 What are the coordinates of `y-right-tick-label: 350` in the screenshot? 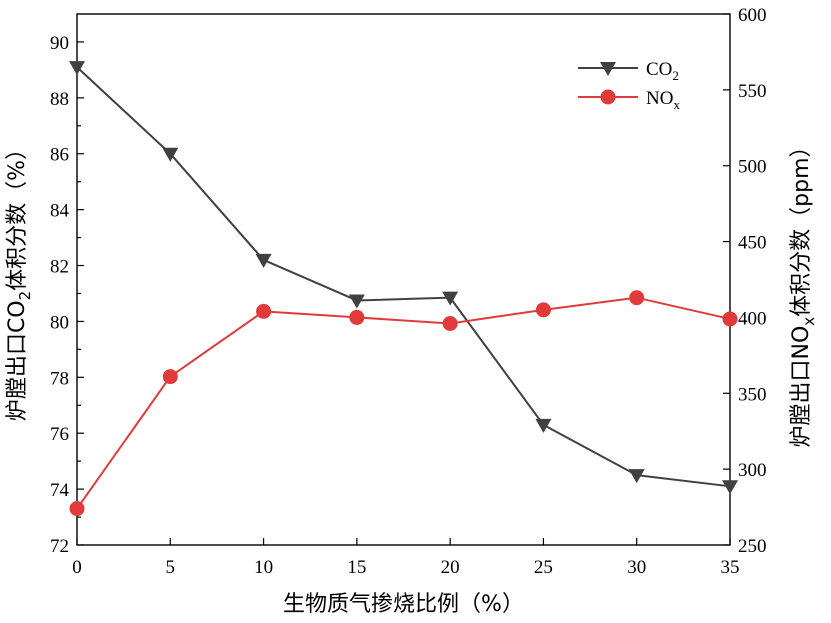 It's located at (752, 394).